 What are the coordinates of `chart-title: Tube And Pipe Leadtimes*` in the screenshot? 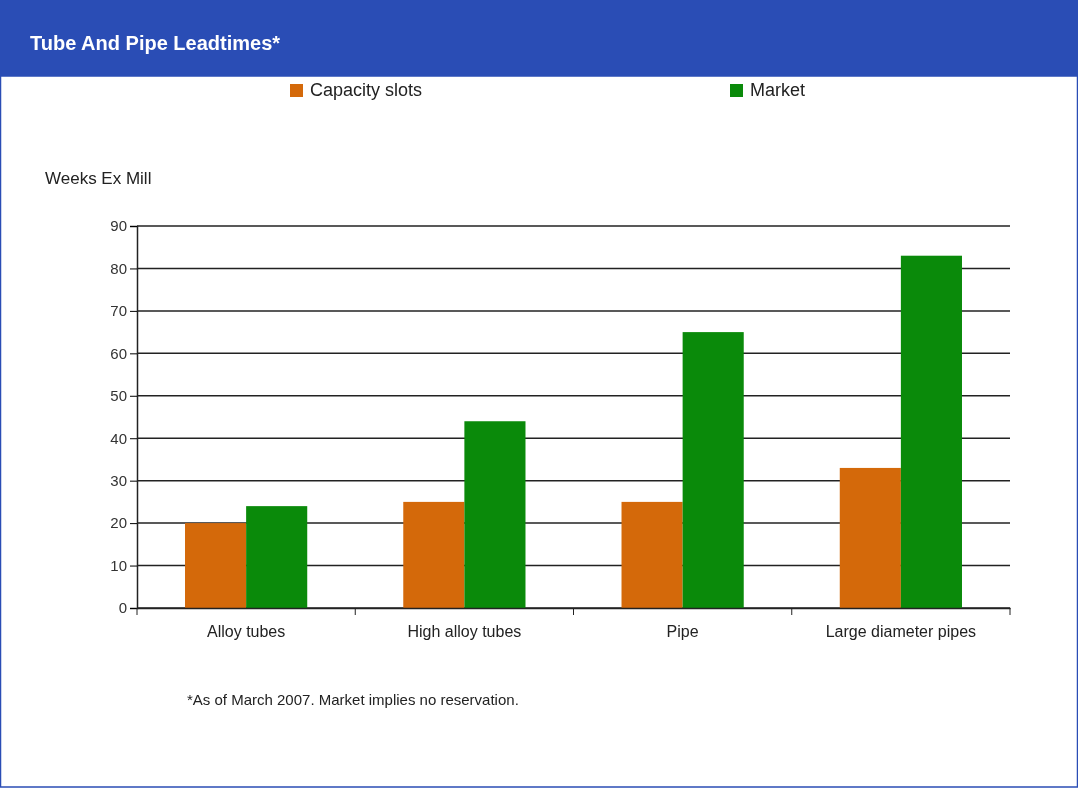 It's located at (155, 43).